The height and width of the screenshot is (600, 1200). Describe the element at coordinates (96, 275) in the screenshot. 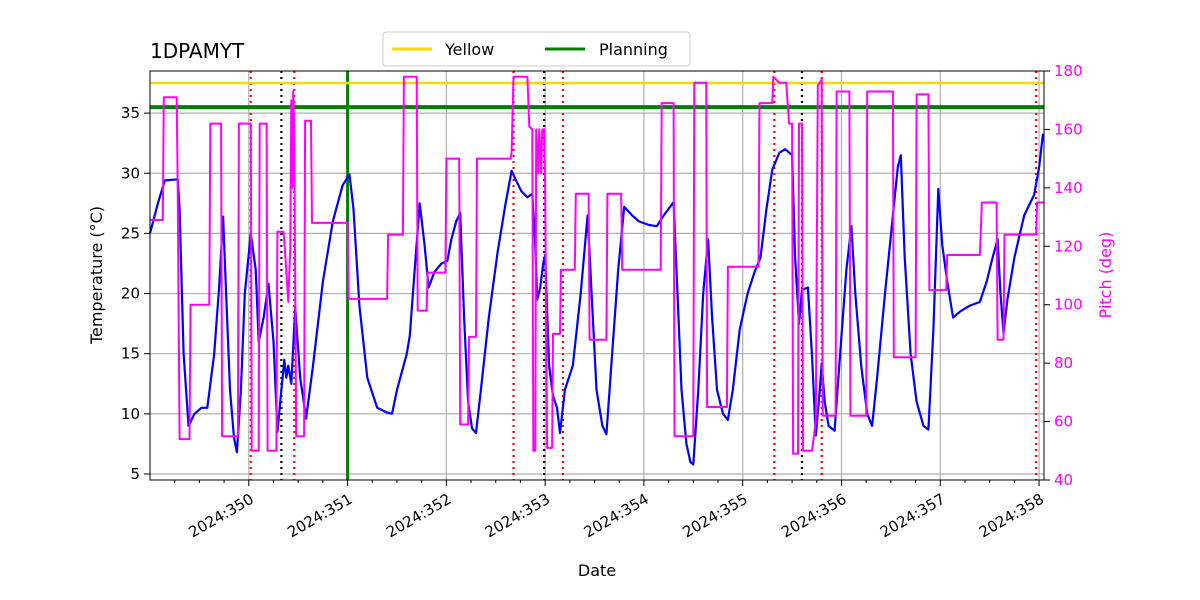

I see `y-axis-left-label: Temperature (°C)` at that location.